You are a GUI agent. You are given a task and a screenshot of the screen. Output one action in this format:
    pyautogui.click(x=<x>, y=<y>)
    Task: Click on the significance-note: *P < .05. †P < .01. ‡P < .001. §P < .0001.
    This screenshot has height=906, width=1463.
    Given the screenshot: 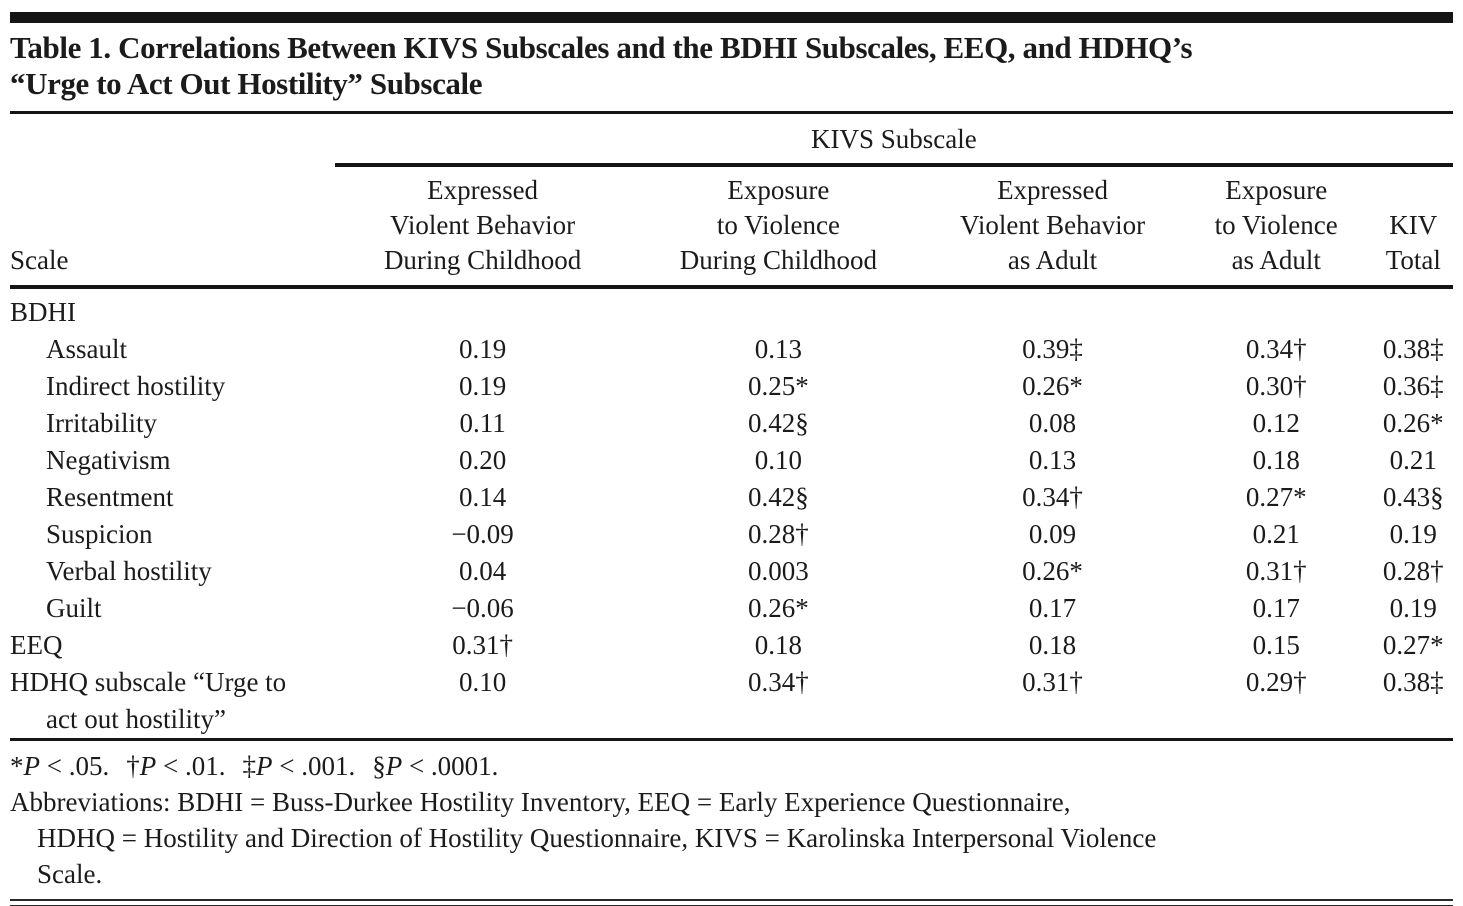 What is the action you would take?
    pyautogui.click(x=731, y=766)
    